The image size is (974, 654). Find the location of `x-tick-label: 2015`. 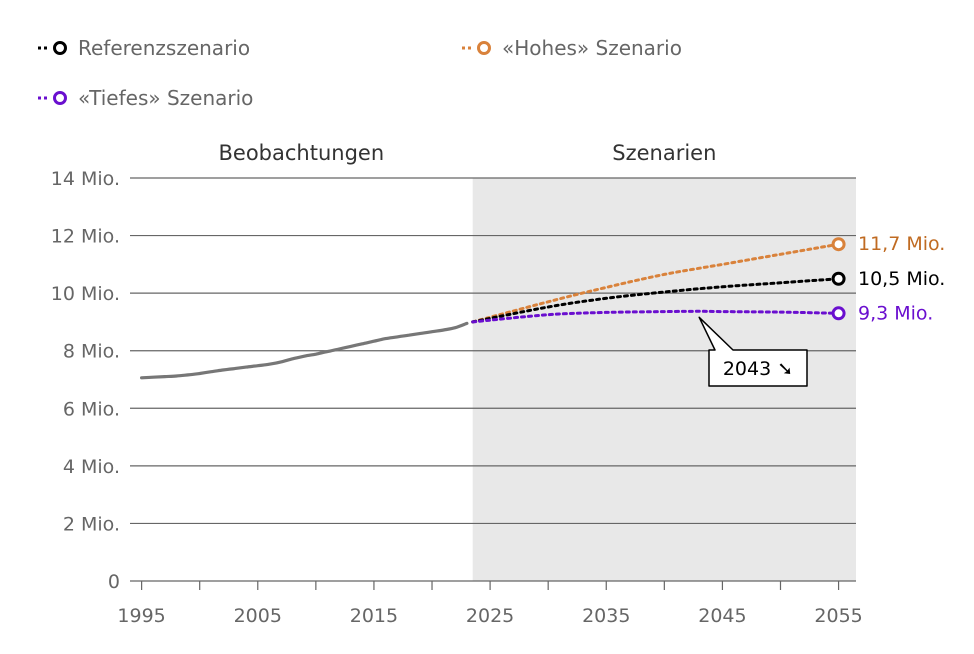

x-tick-label: 2015 is located at coordinates (374, 616).